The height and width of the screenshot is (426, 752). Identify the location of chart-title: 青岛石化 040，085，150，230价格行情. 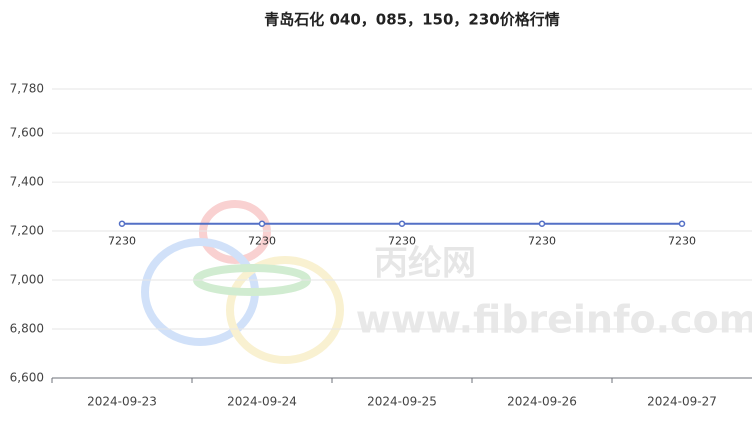
(411, 20).